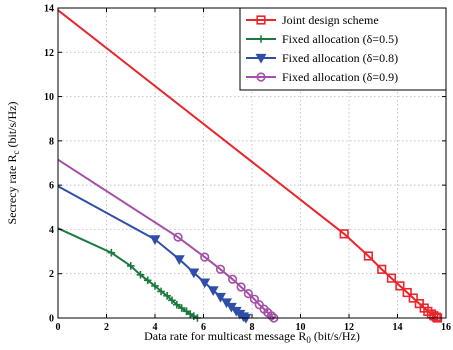 The height and width of the screenshot is (350, 453). I want to click on y-axis-label: Secrecy rate Rc (bit/s/Hz), so click(13, 163).